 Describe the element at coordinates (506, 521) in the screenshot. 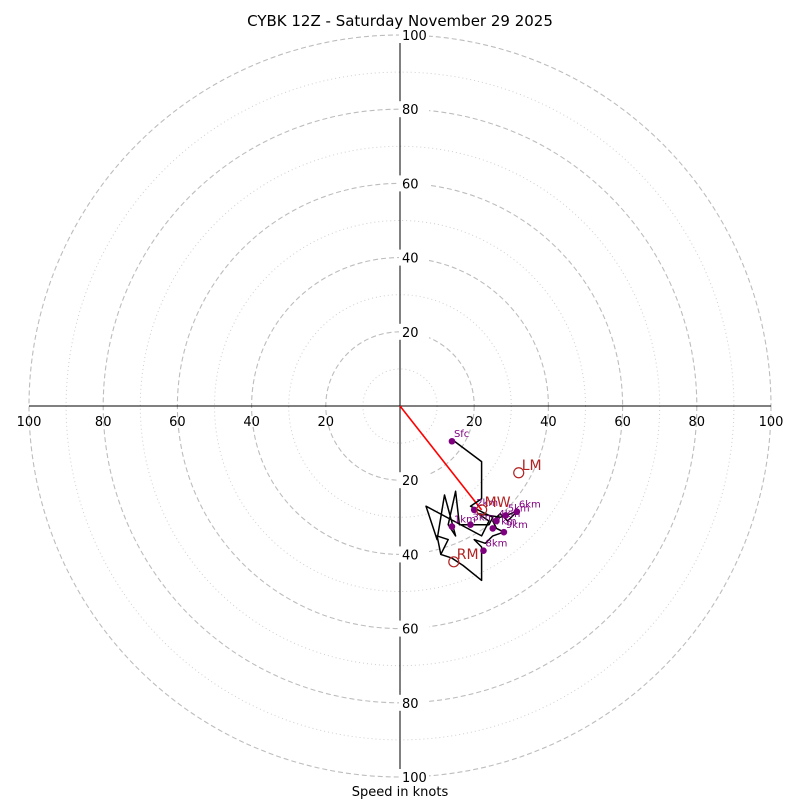

I see `height-label-7km: 7km` at that location.